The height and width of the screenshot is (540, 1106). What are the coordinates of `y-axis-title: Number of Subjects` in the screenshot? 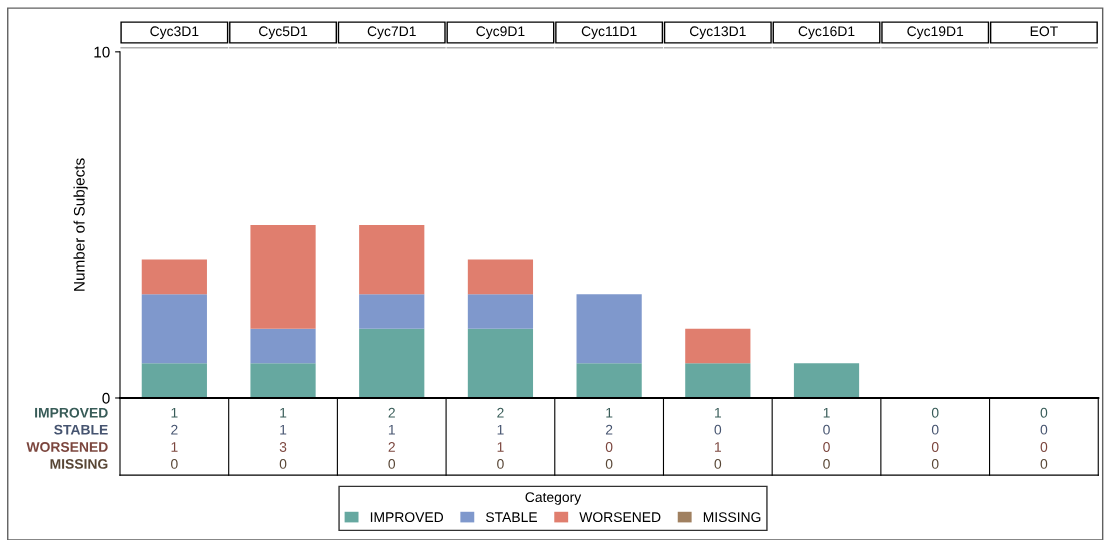 It's located at (80, 224).